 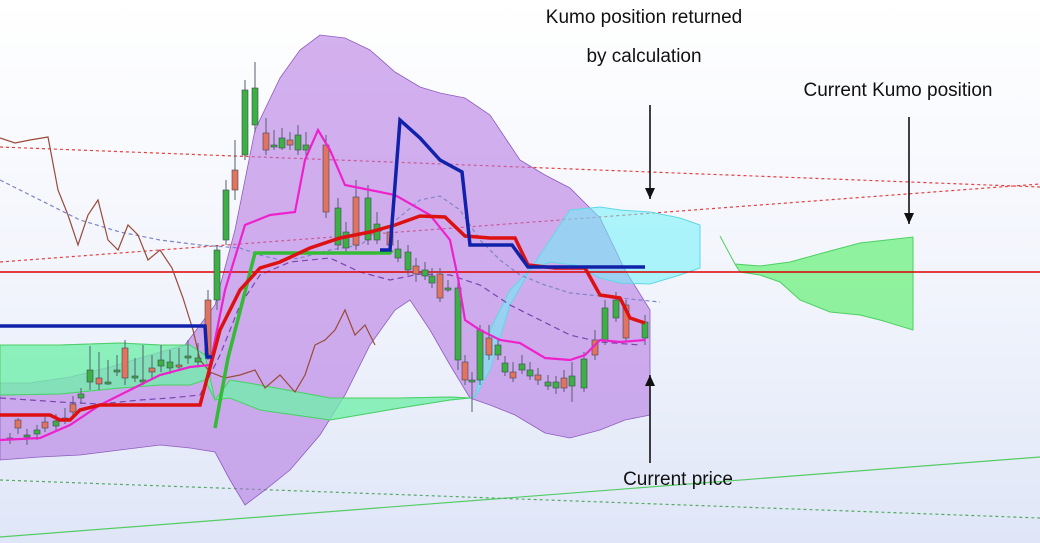 I want to click on annotation-current-kumo: Current Kumo position, so click(x=898, y=90).